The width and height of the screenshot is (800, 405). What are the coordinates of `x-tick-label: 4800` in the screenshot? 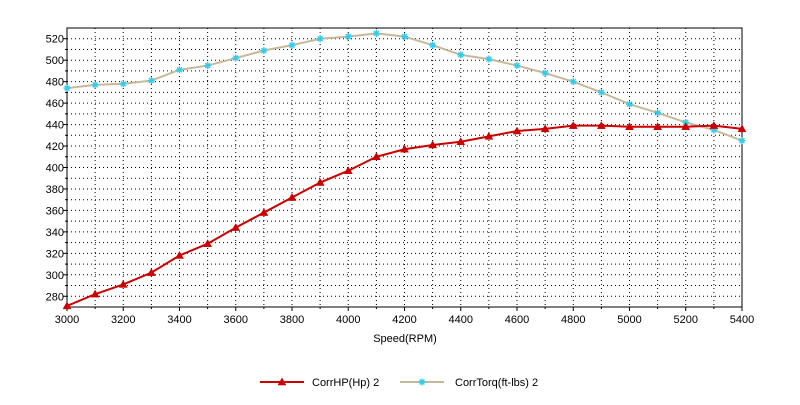 It's located at (573, 320).